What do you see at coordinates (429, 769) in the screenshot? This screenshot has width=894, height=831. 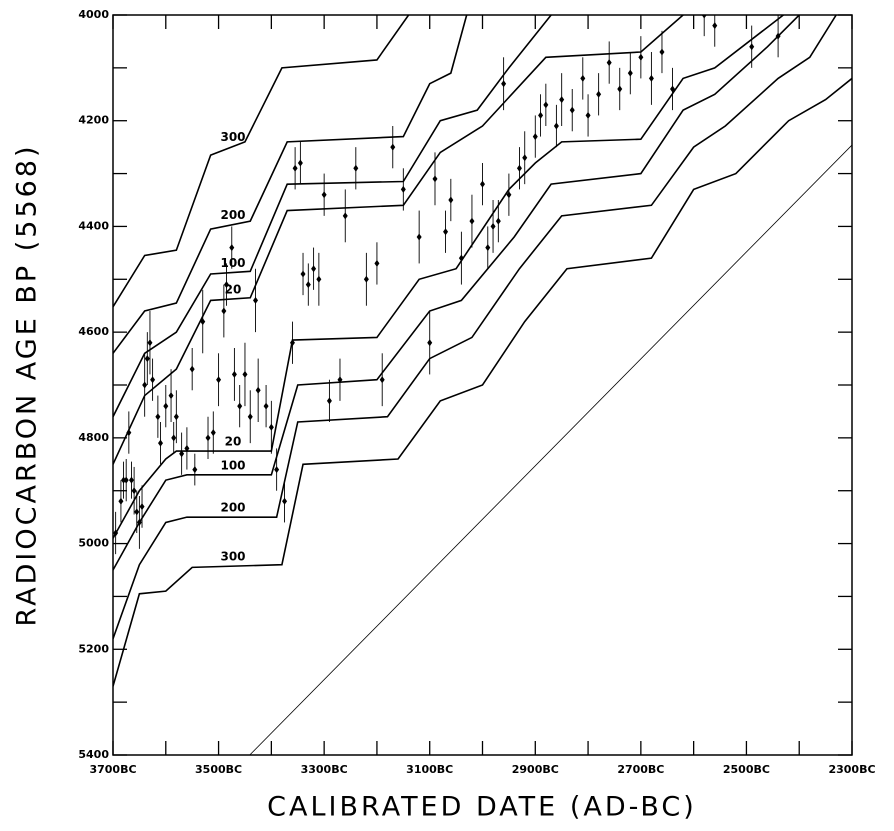 I see `x-tick-label: 3100BC` at bounding box center [429, 769].